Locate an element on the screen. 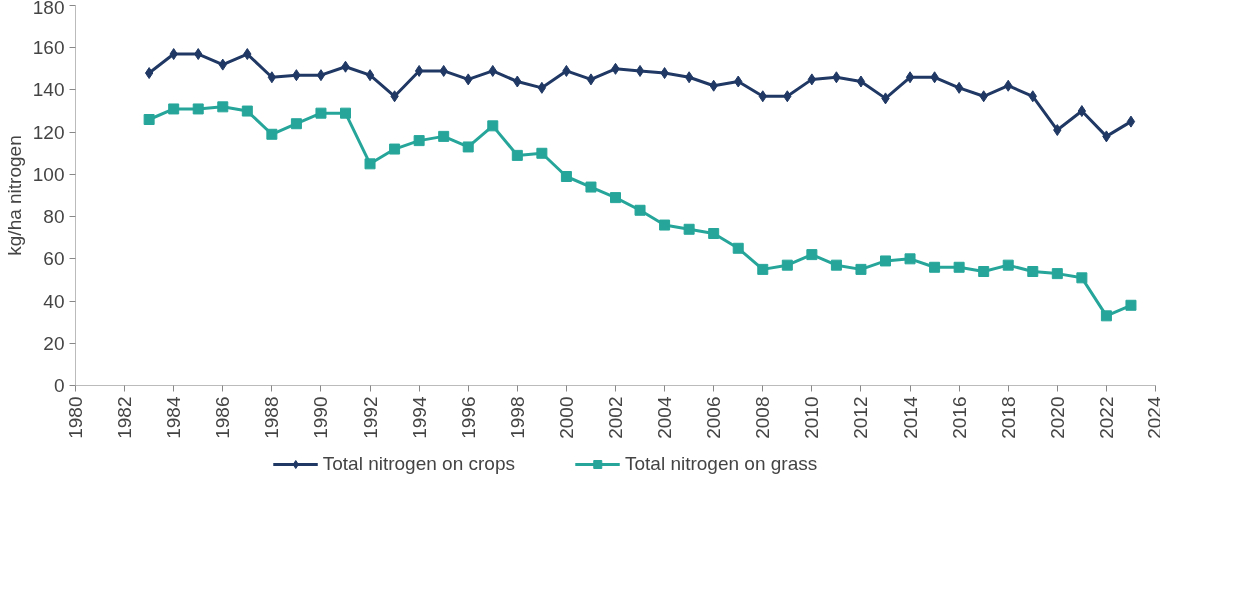 This screenshot has width=1258, height=613. x-tick-label: 2000 is located at coordinates (566, 417).